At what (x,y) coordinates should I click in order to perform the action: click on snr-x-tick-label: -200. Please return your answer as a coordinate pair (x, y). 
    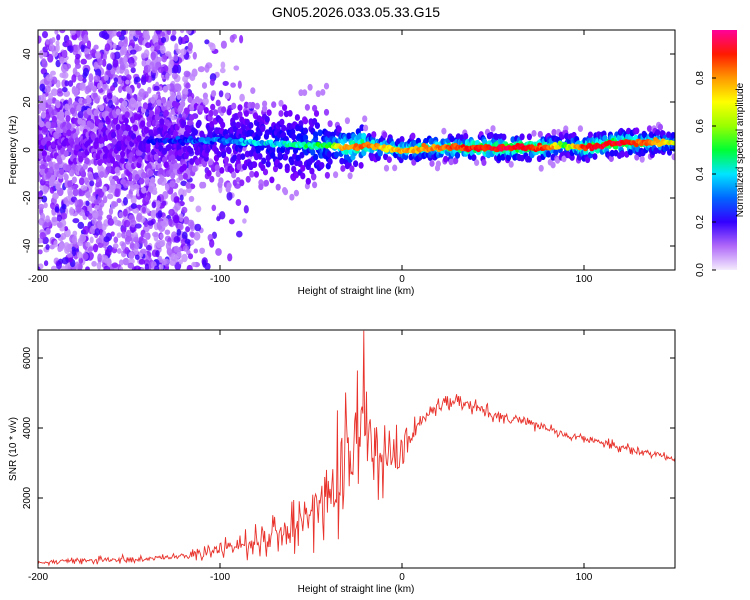
    Looking at the image, I should click on (38, 577).